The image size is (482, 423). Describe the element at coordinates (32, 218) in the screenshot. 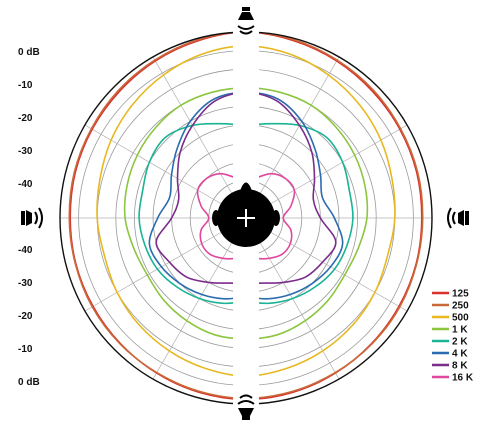

I see `speaker-left-icon` at that location.